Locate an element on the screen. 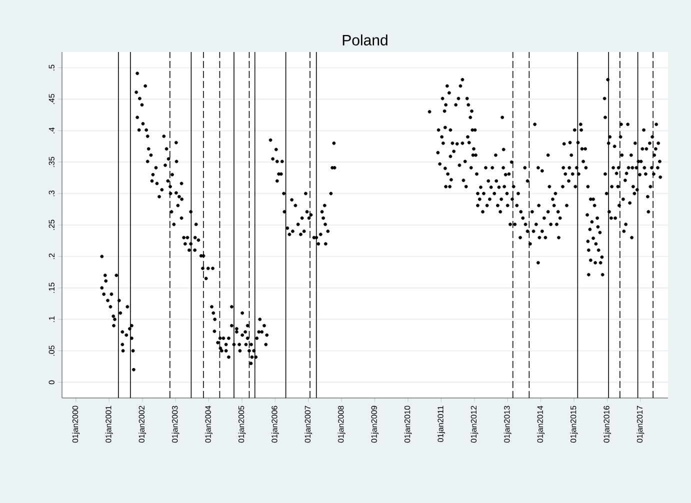 Image resolution: width=691 pixels, height=503 pixels. x-tick-label: 01jan2003 is located at coordinates (176, 424).